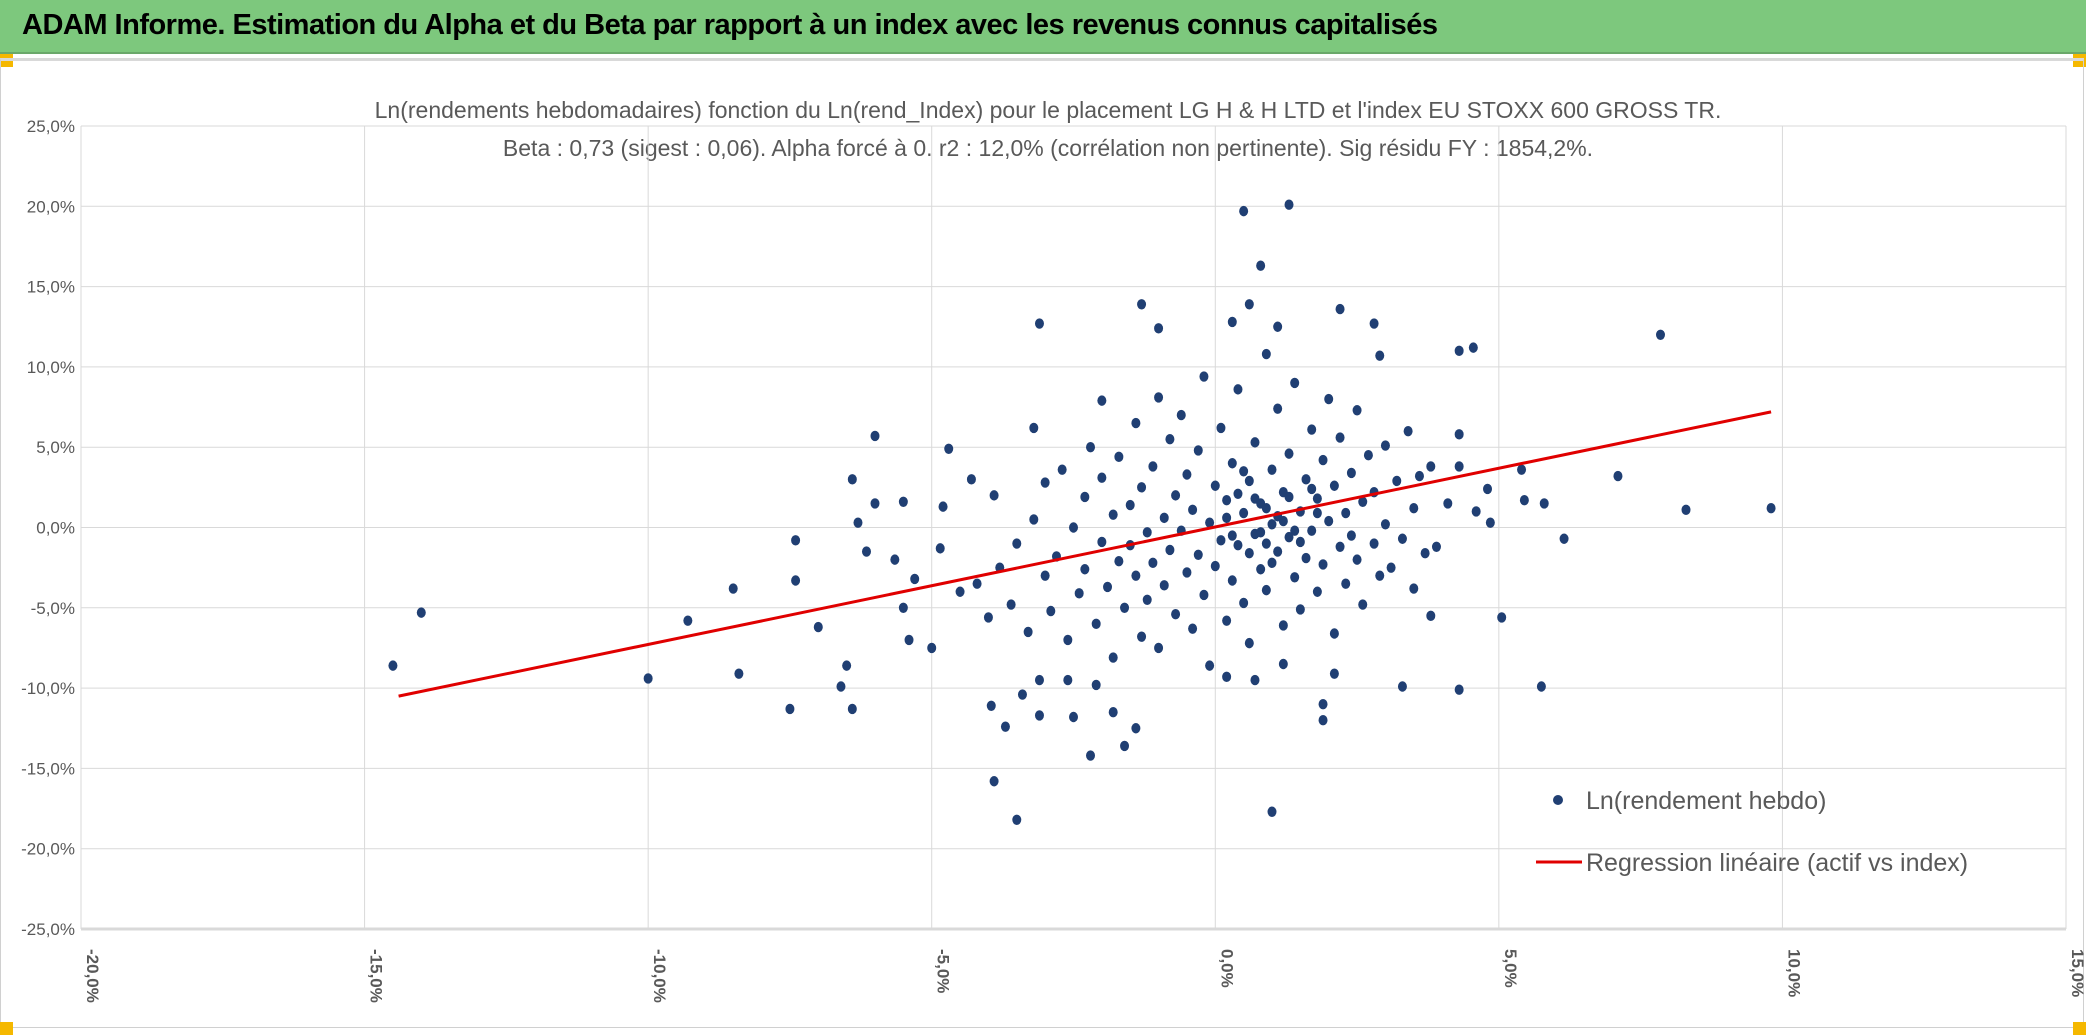 The height and width of the screenshot is (1035, 2086). Describe the element at coordinates (51, 126) in the screenshot. I see `y-tick-label: 25,0%` at that location.